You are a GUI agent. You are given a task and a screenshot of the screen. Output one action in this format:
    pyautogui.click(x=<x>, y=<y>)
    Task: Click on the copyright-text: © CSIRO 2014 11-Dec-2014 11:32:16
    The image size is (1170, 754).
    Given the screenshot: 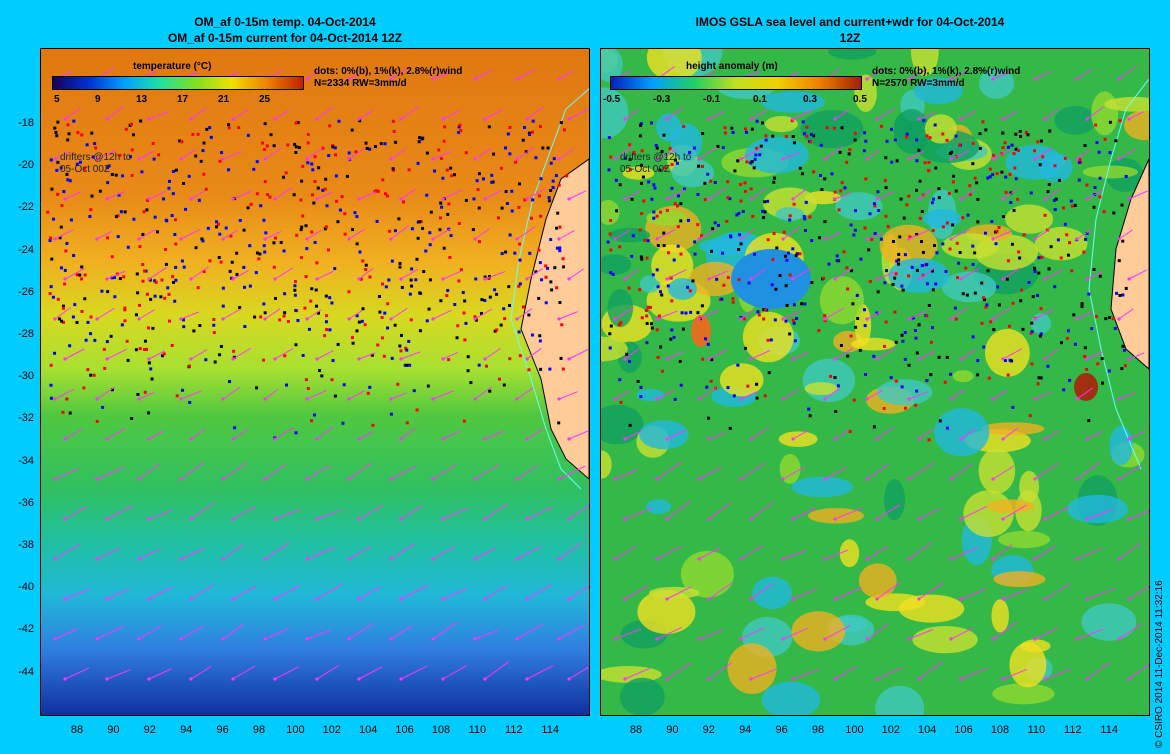 What is the action you would take?
    pyautogui.click(x=1159, y=664)
    